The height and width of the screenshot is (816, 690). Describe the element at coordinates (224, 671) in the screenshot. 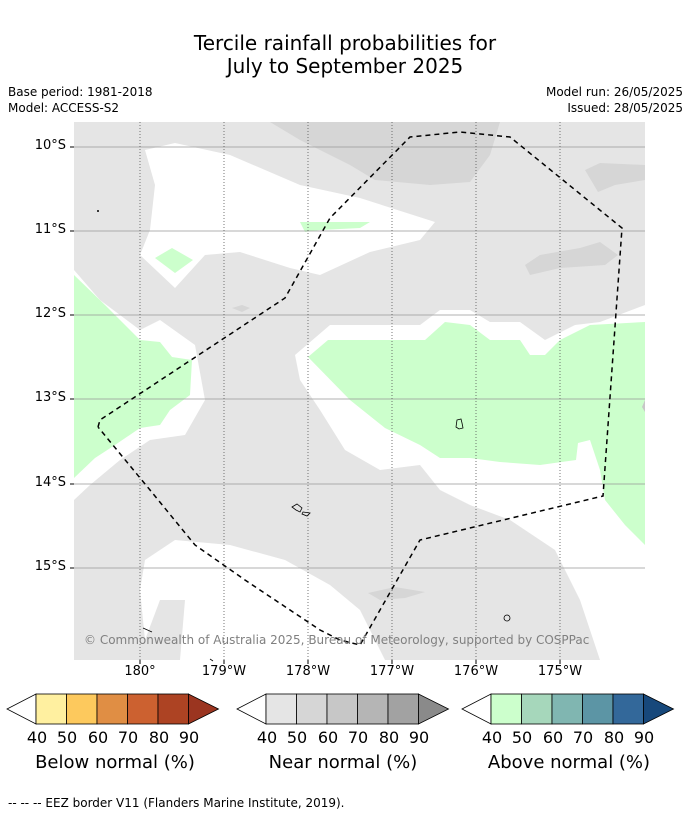

I see `lon-label-179w: 179°W` at that location.